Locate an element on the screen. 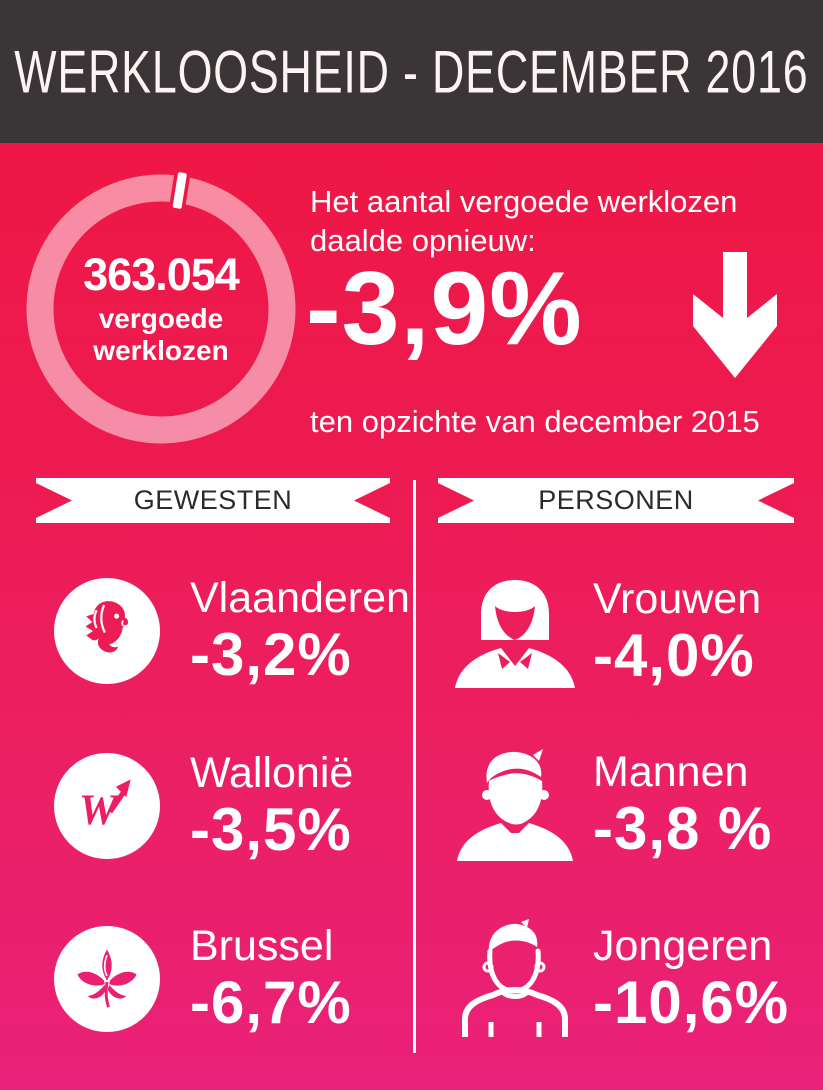  region-label: Brussel is located at coordinates (262, 946).